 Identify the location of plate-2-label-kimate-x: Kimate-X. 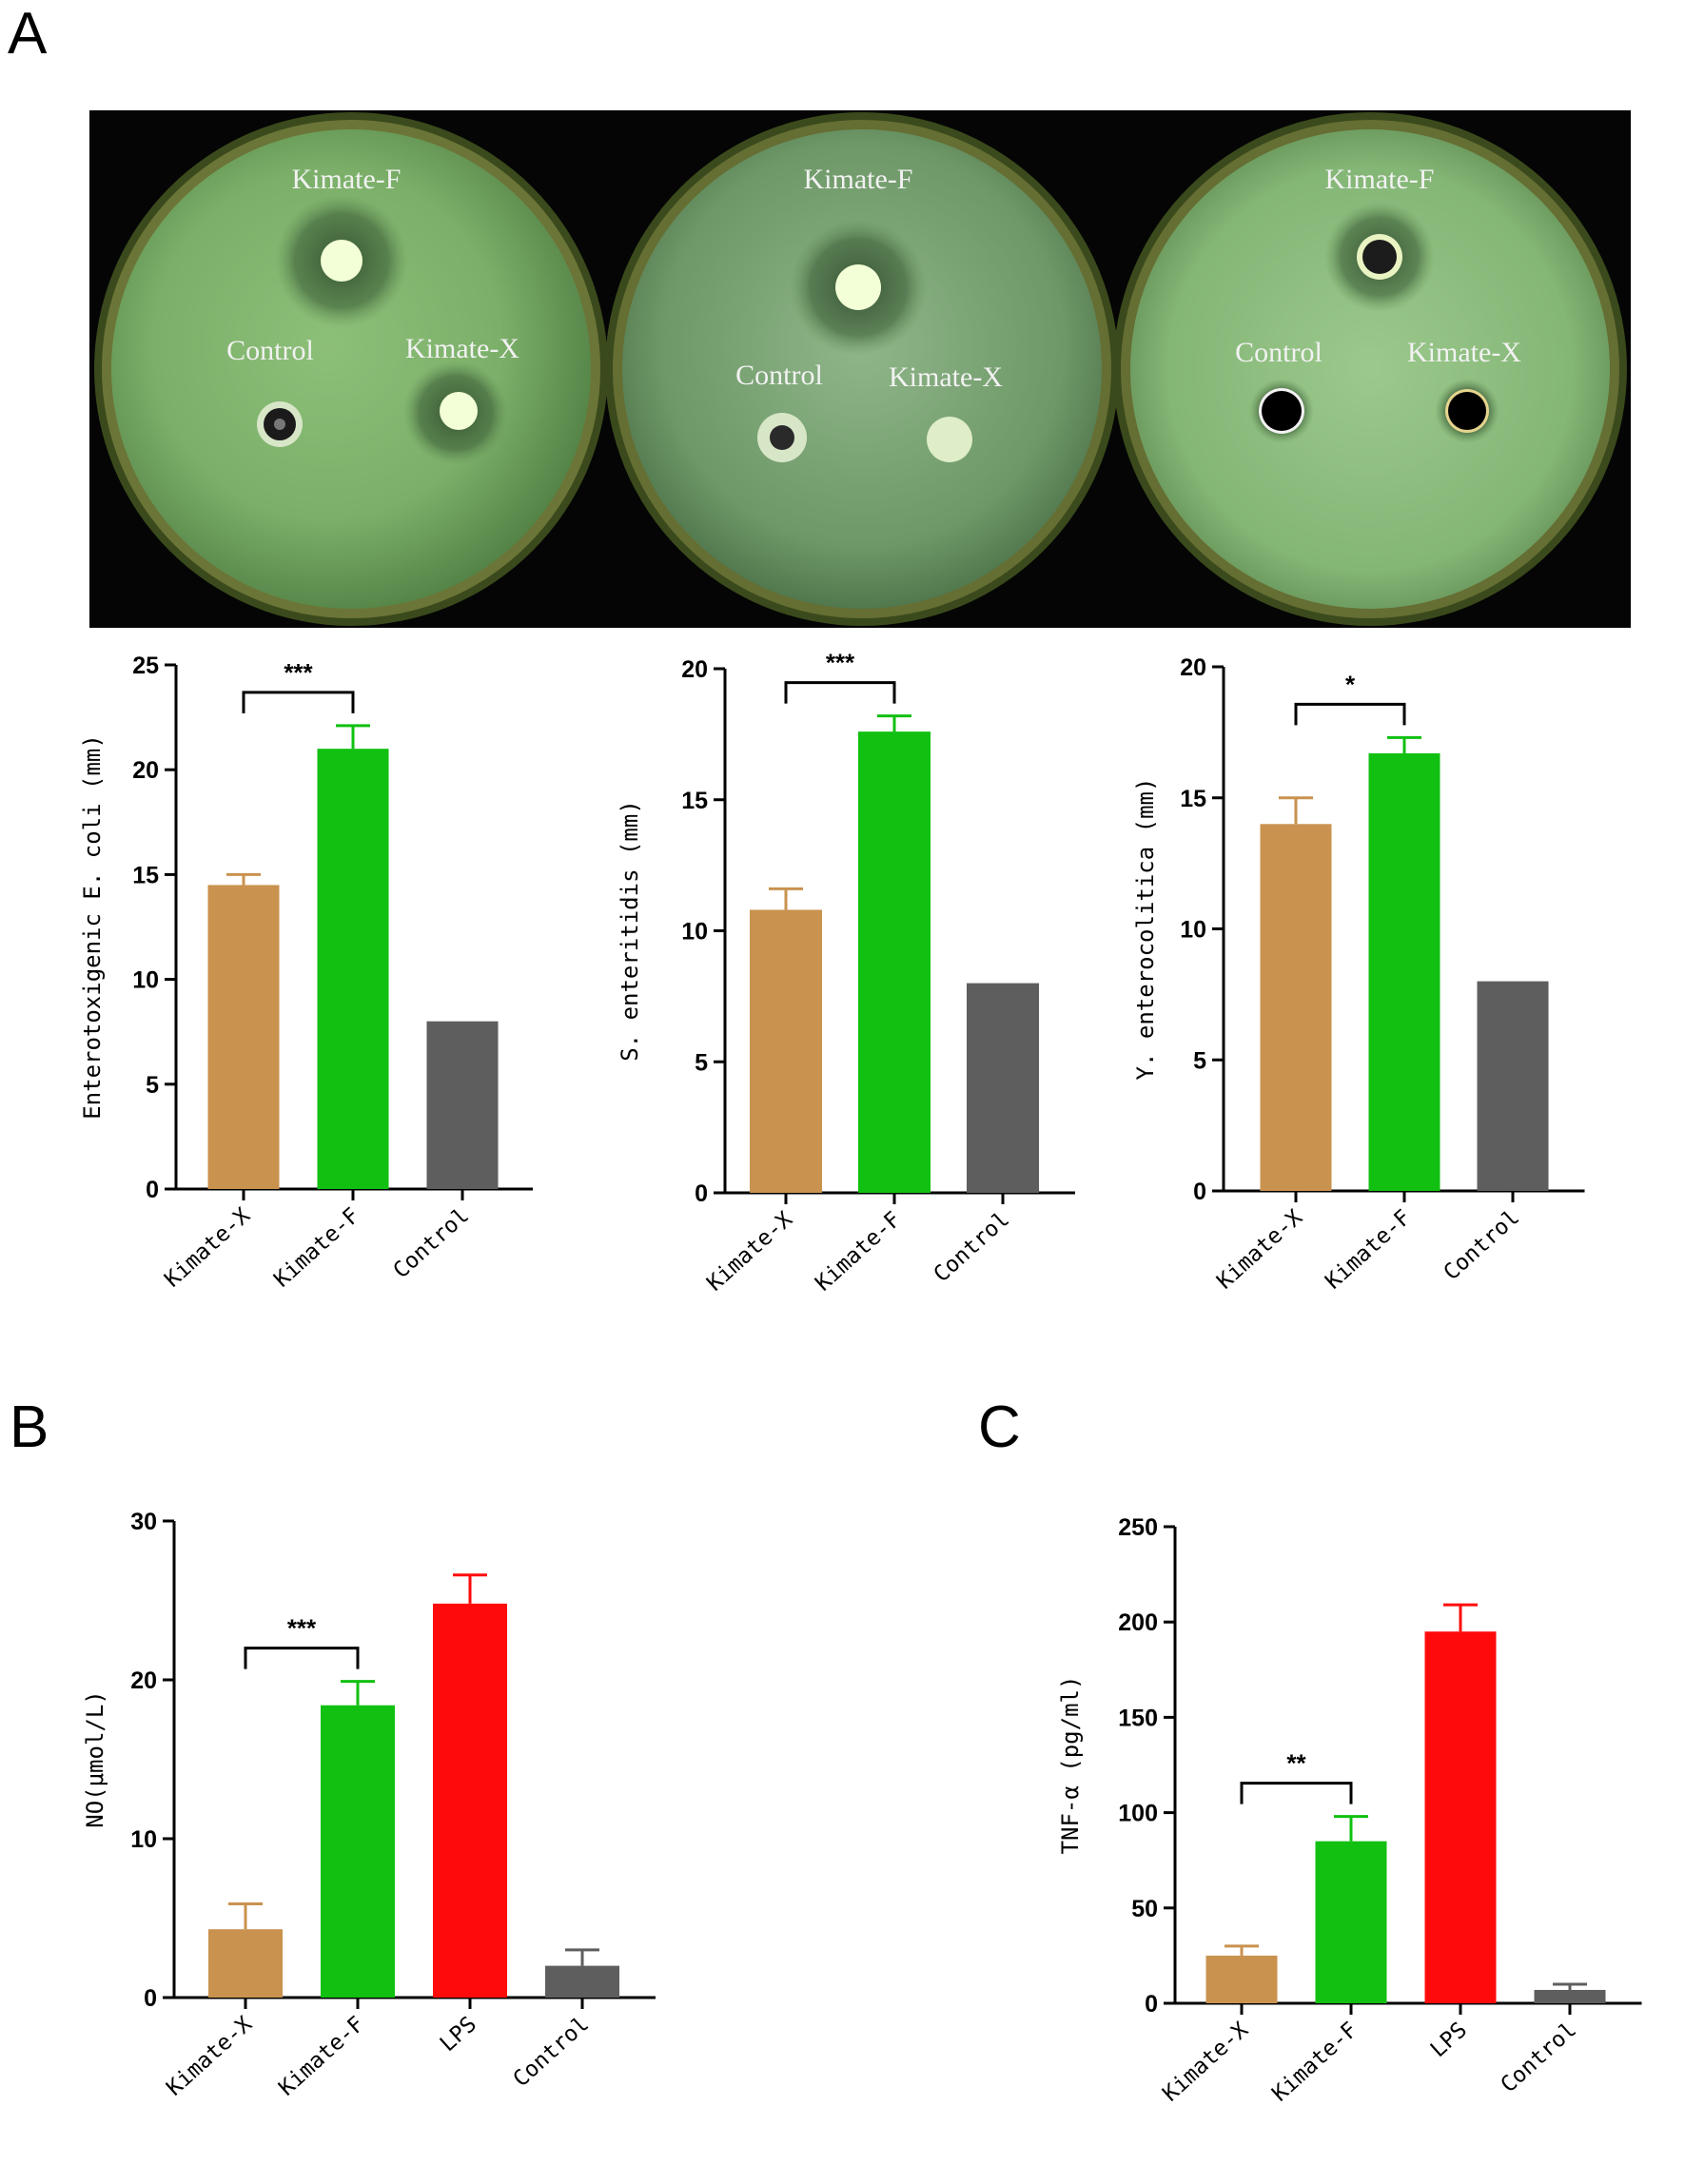
(946, 377).